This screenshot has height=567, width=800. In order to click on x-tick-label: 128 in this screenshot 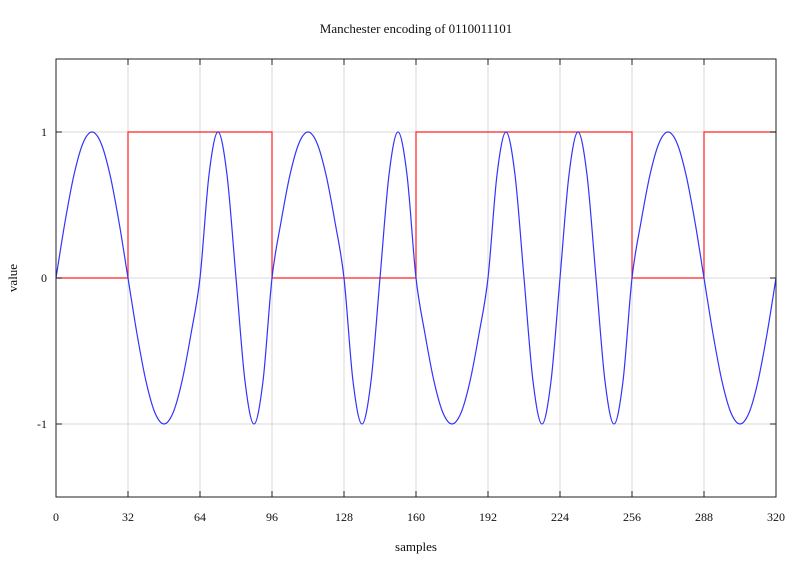, I will do `click(344, 517)`.